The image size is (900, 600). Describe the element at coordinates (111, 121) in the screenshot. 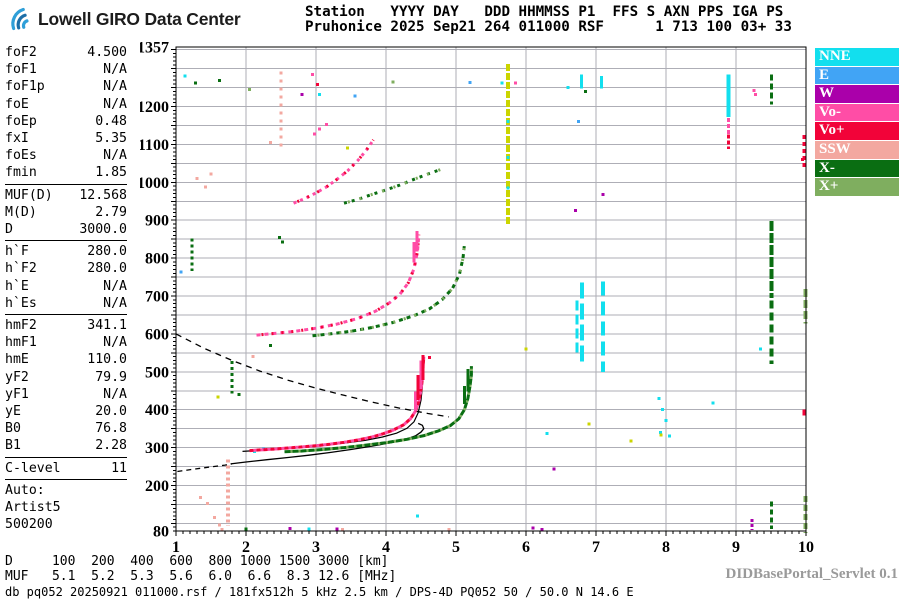

I see `param-value: 0.48` at that location.